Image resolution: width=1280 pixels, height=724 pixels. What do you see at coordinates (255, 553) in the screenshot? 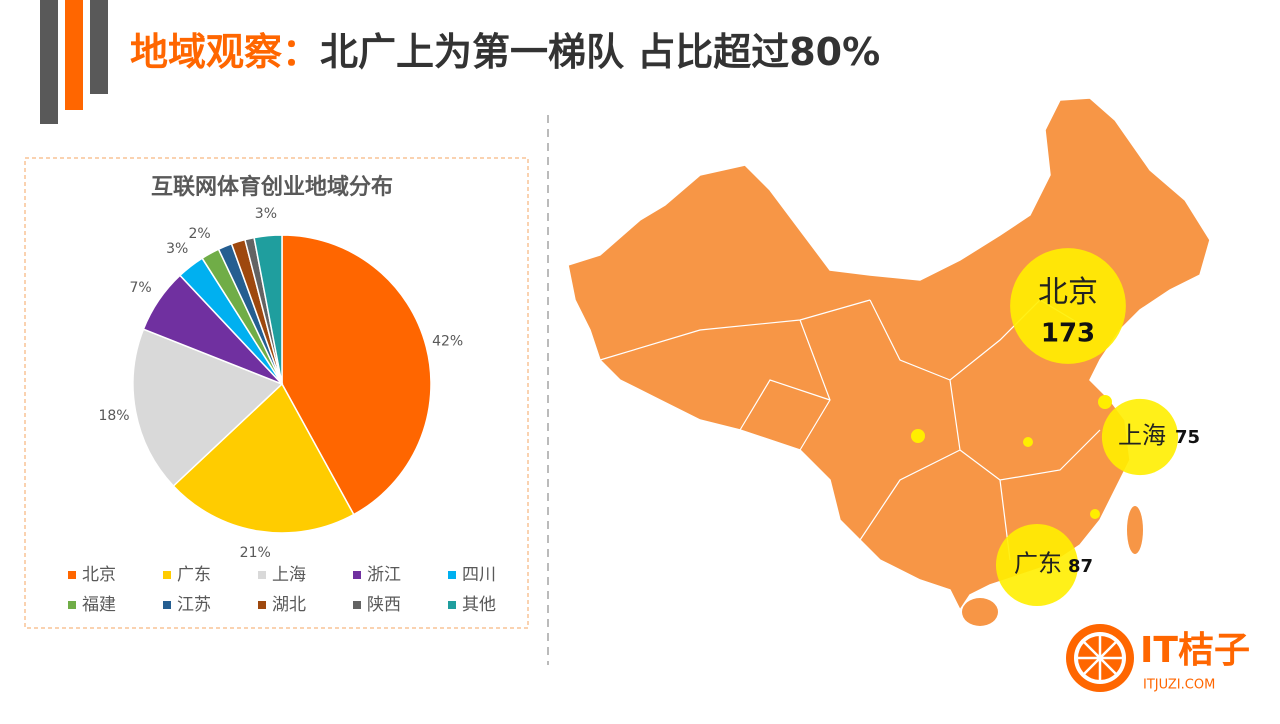
I see `data-label: 21%` at bounding box center [255, 553].